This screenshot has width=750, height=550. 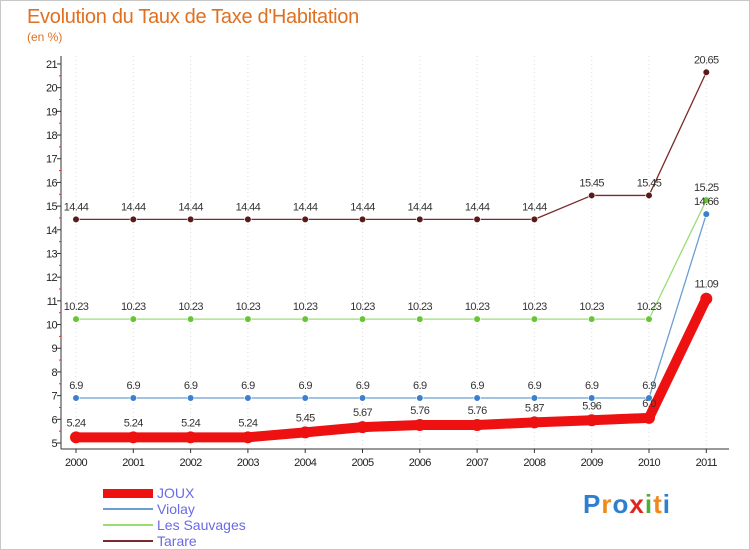 I want to click on data-point-joux-2008, so click(x=534, y=422).